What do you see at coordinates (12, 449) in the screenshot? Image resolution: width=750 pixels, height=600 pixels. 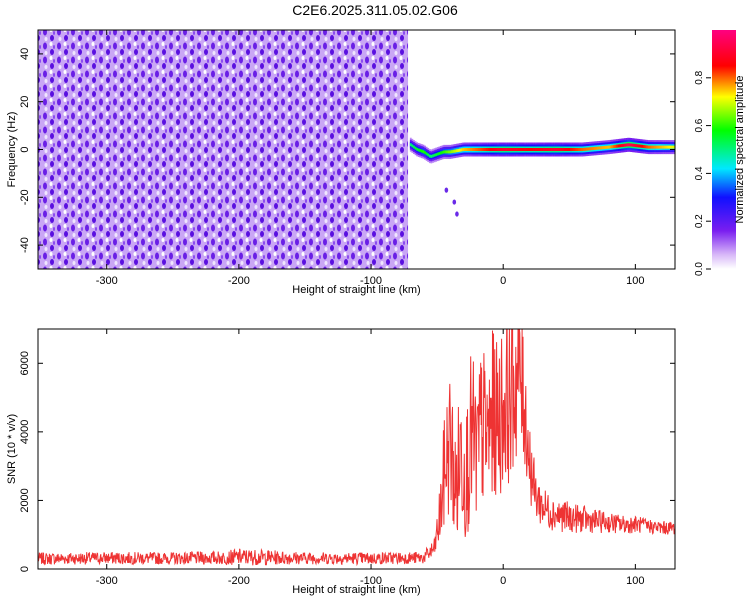 I see `snr-y-axis-label: SNR (10 * v/v)` at bounding box center [12, 449].